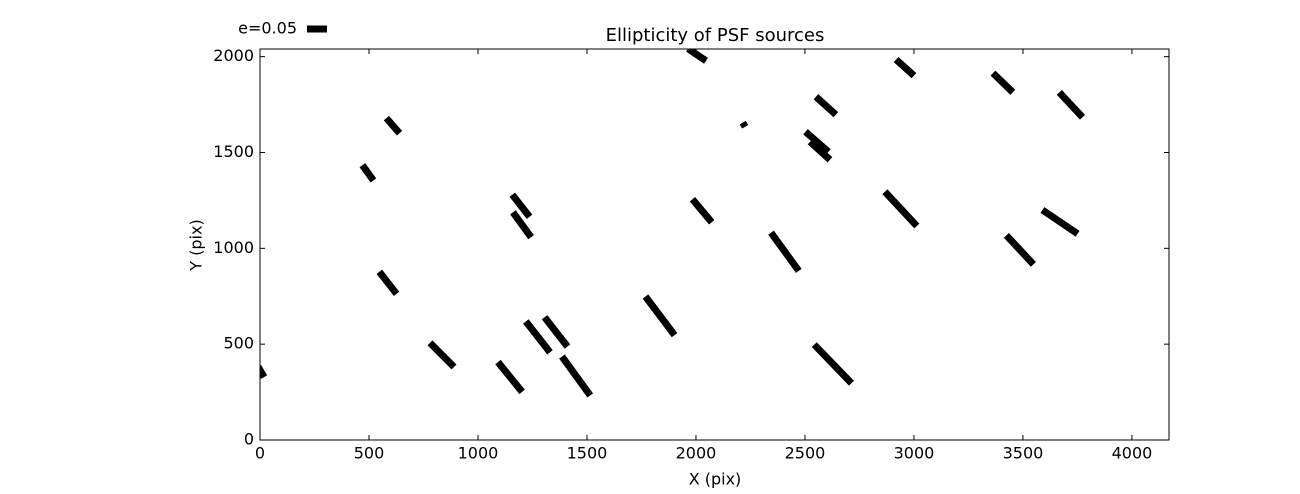 Image resolution: width=1300 pixels, height=494 pixels. What do you see at coordinates (267, 28) in the screenshot?
I see `legend-label: e=0.05` at bounding box center [267, 28].